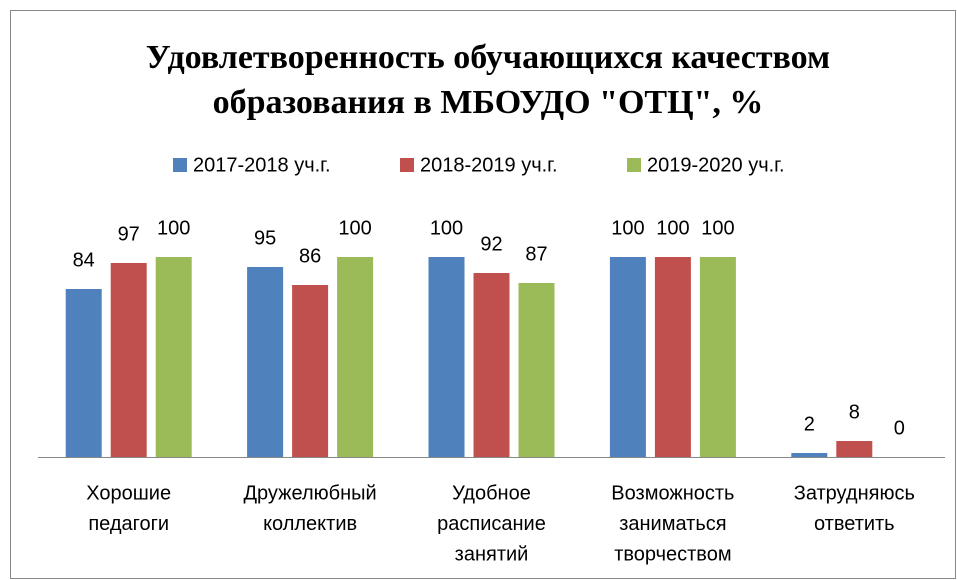 This screenshot has width=957, height=580. What do you see at coordinates (854, 524) in the screenshot?
I see `x-tick-label: ответить` at bounding box center [854, 524].